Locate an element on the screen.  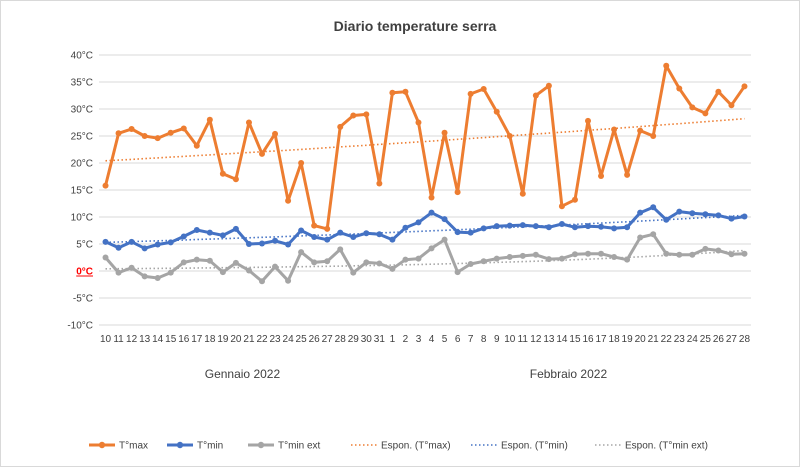
x-tick-label: 10 is located at coordinates (510, 339).